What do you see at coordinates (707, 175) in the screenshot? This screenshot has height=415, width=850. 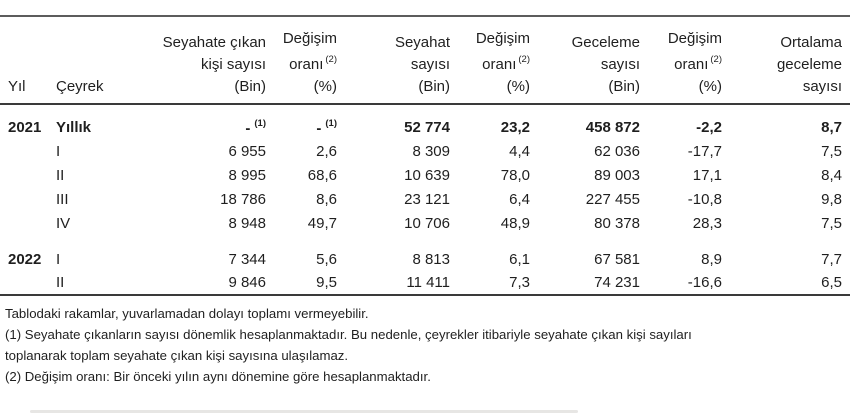 I see `value-cell: 17,1` at bounding box center [707, 175].